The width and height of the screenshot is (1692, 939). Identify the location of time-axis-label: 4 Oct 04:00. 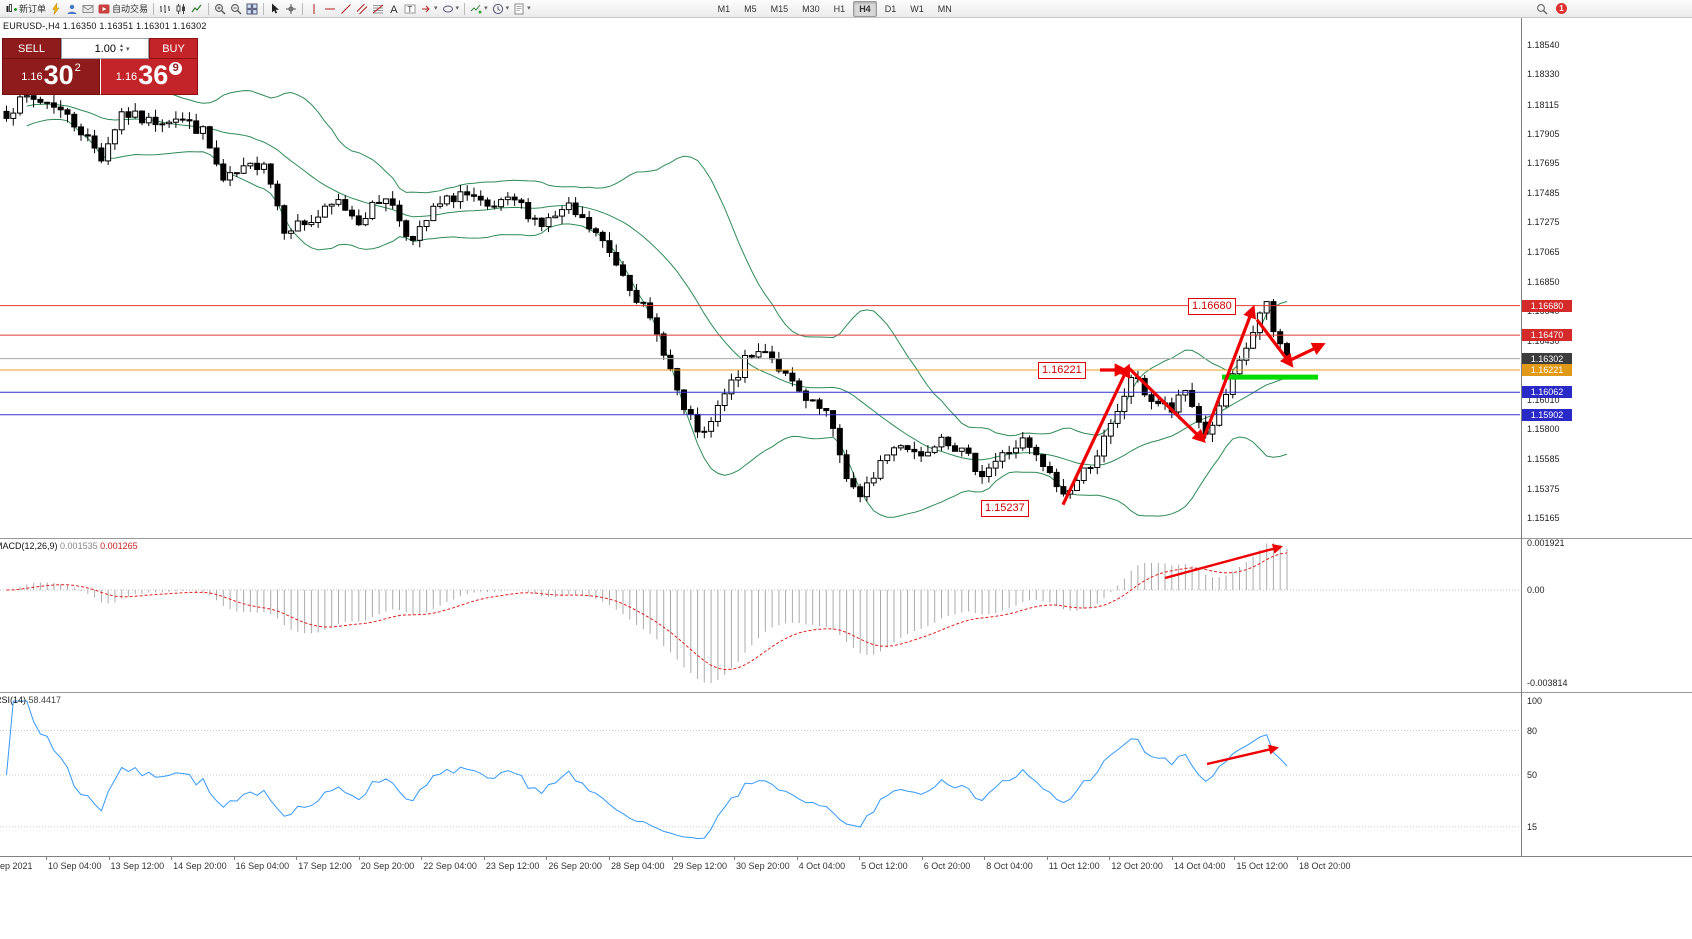
(822, 866).